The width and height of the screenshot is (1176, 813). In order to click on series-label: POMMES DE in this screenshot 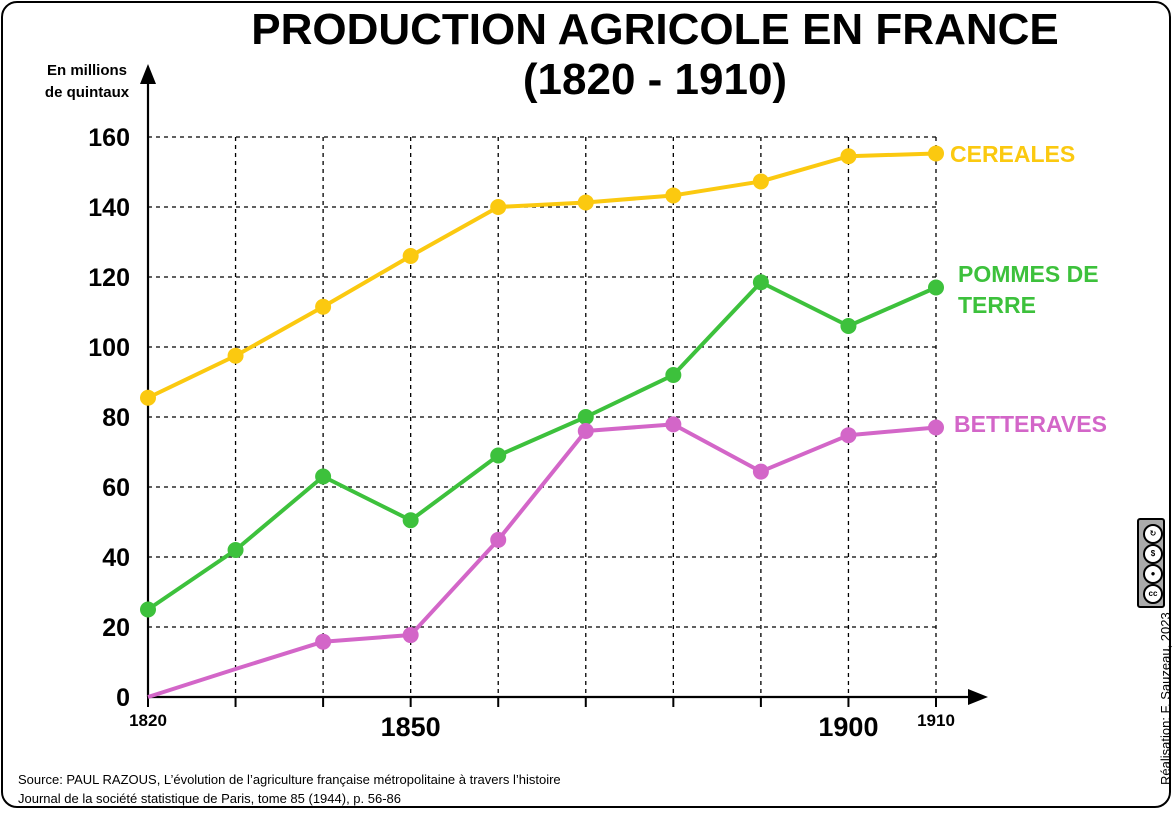, I will do `click(1028, 274)`.